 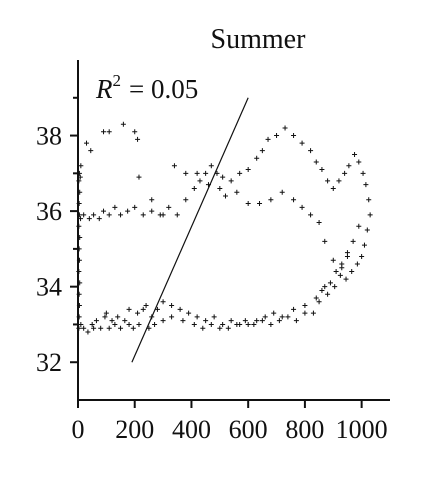 What do you see at coordinates (78, 429) in the screenshot?
I see `x-tick-label: 0` at bounding box center [78, 429].